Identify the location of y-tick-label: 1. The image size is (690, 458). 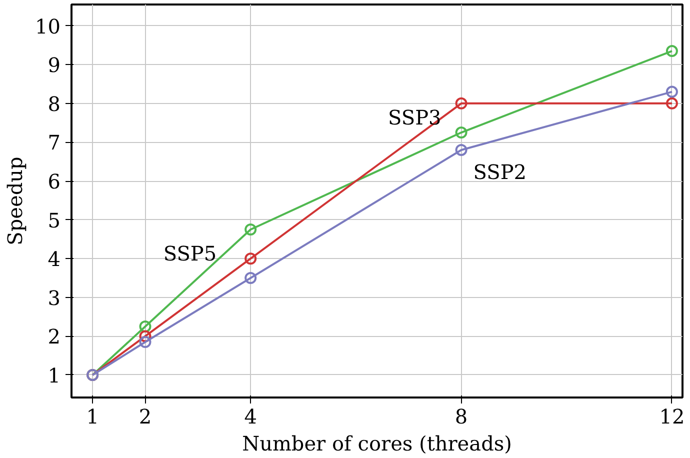
(54, 376).